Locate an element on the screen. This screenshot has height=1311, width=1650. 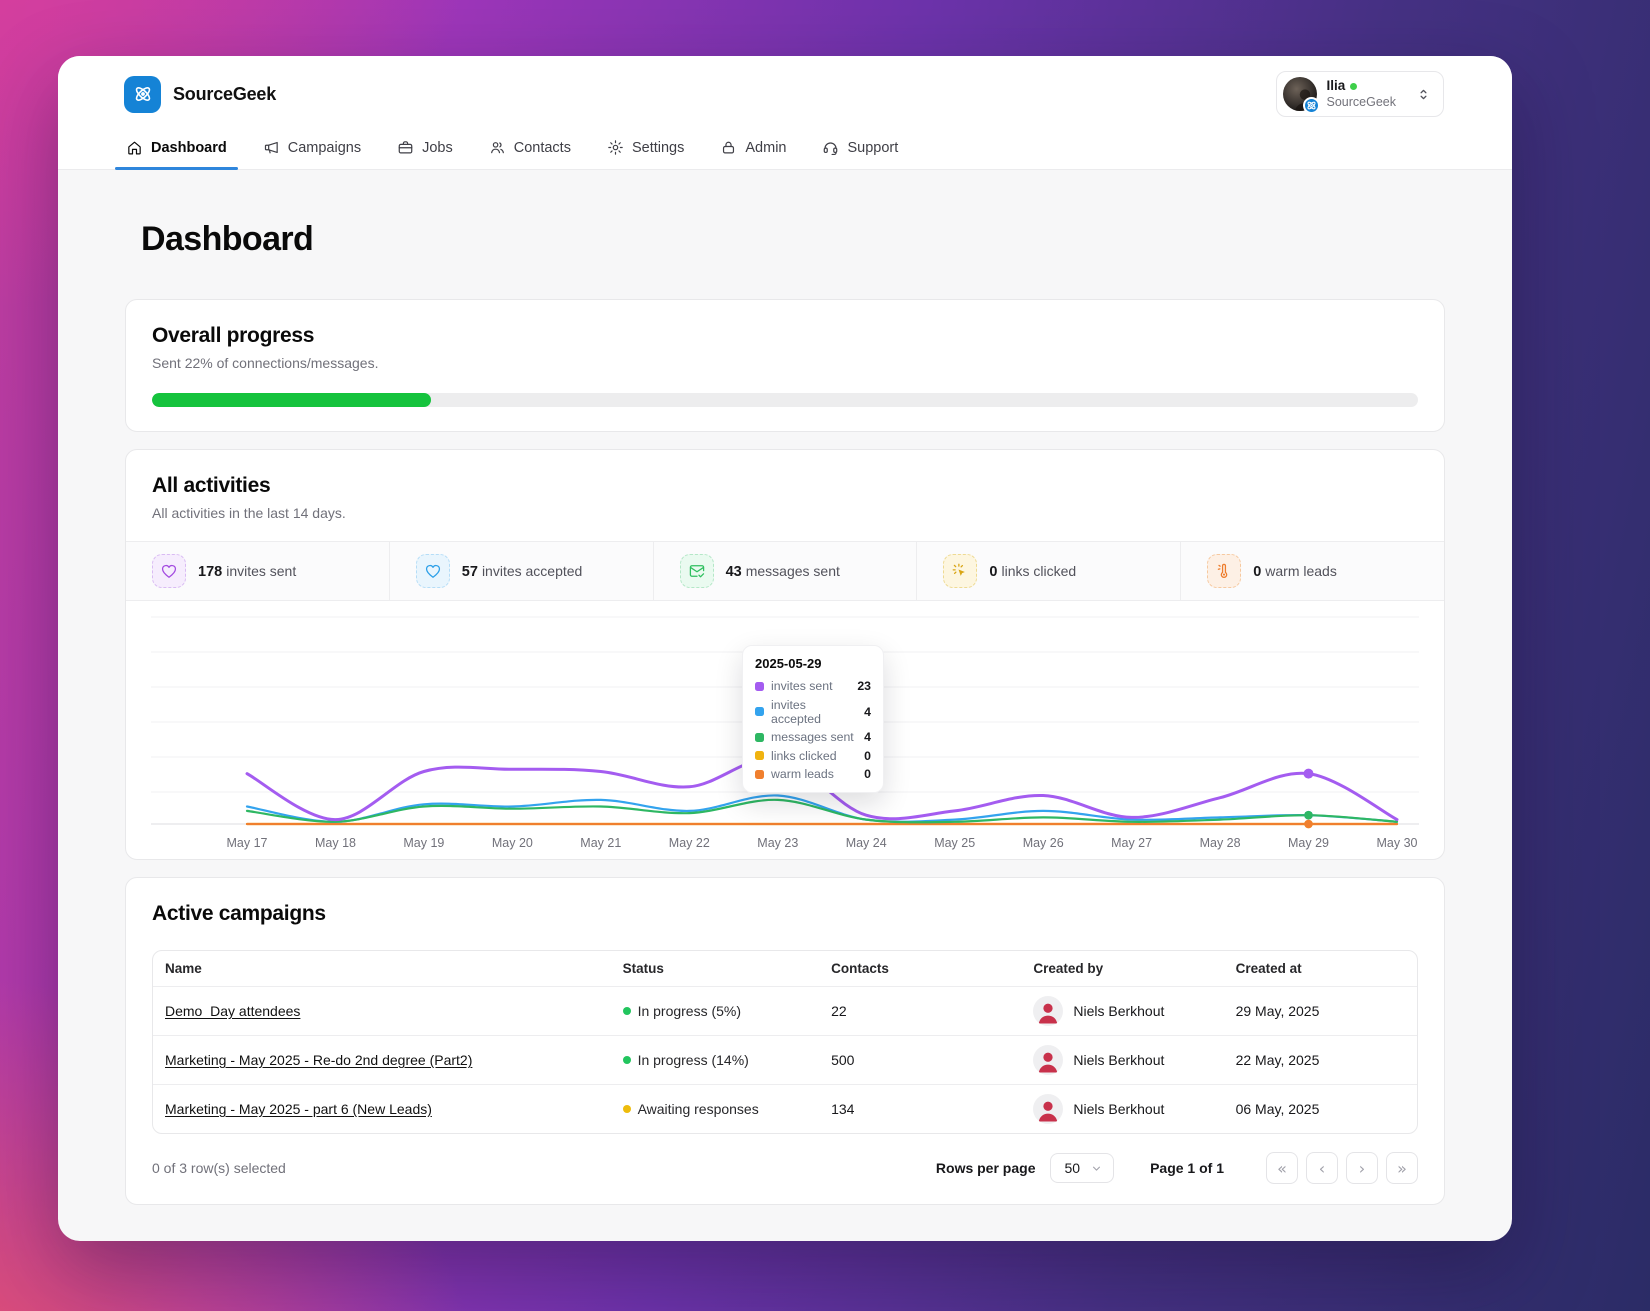
tab-label: Settings is located at coordinates (658, 147).